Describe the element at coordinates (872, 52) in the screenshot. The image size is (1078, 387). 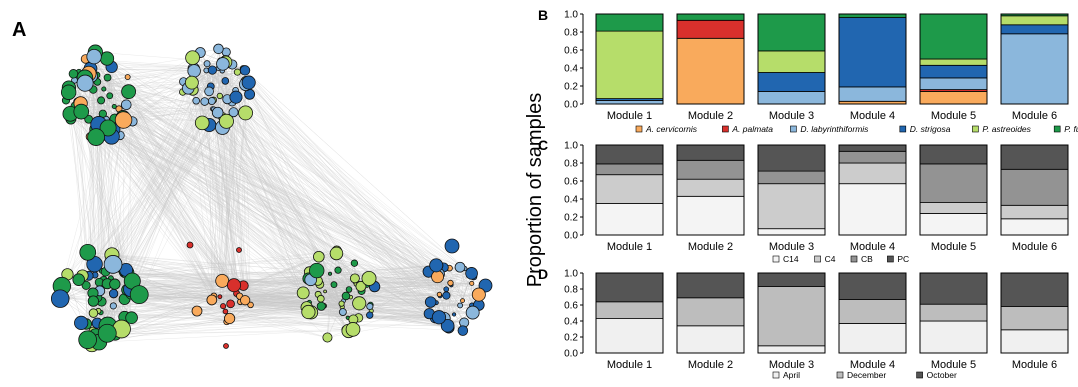
I see `bar-segment-module-4-d-strigosa` at that location.